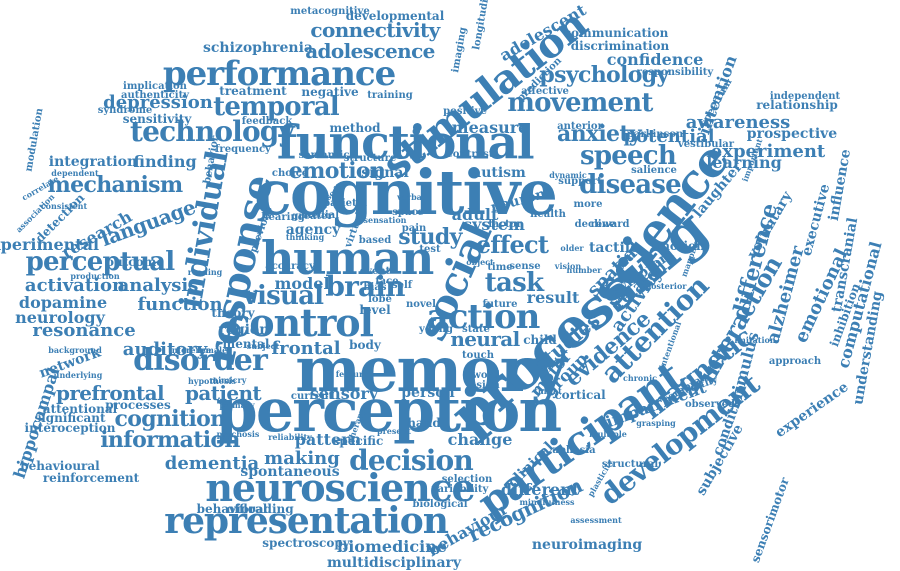  I want to click on cloud-word: responsibility, so click(675, 72).